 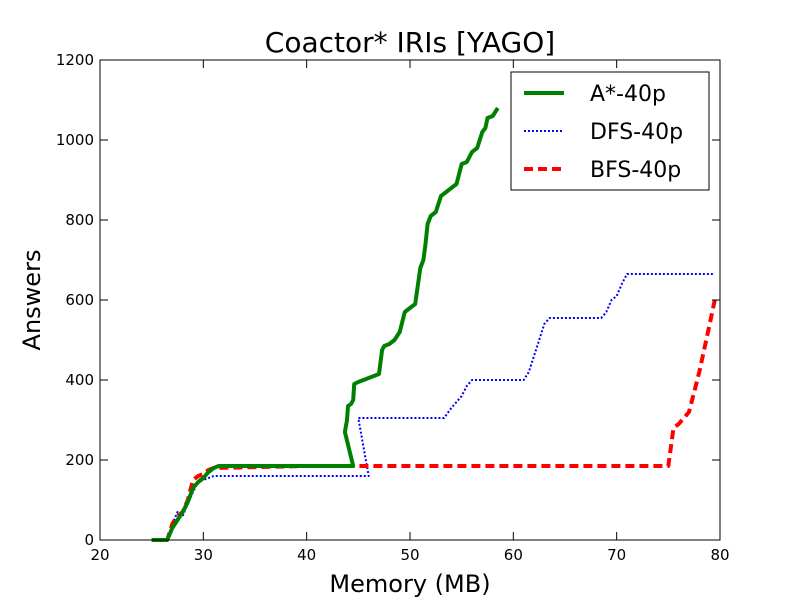 What do you see at coordinates (306, 555) in the screenshot?
I see `x-tick-label: 40` at bounding box center [306, 555].